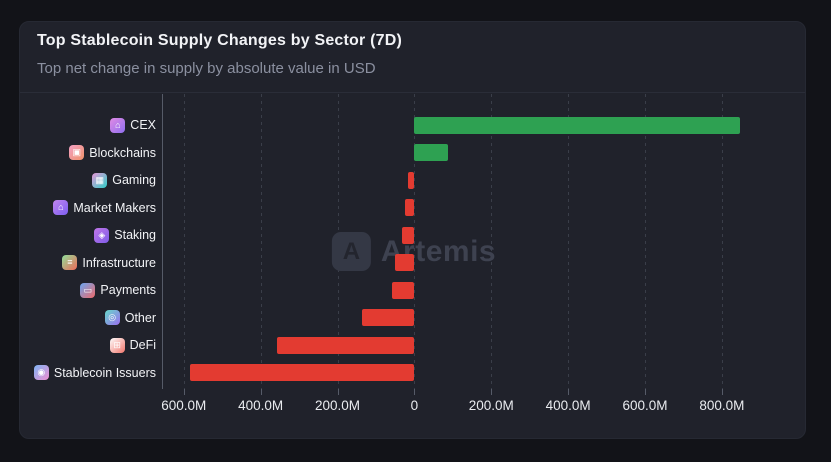 This screenshot has height=462, width=831. I want to click on category-label-row: ◎ Other, so click(130, 317).